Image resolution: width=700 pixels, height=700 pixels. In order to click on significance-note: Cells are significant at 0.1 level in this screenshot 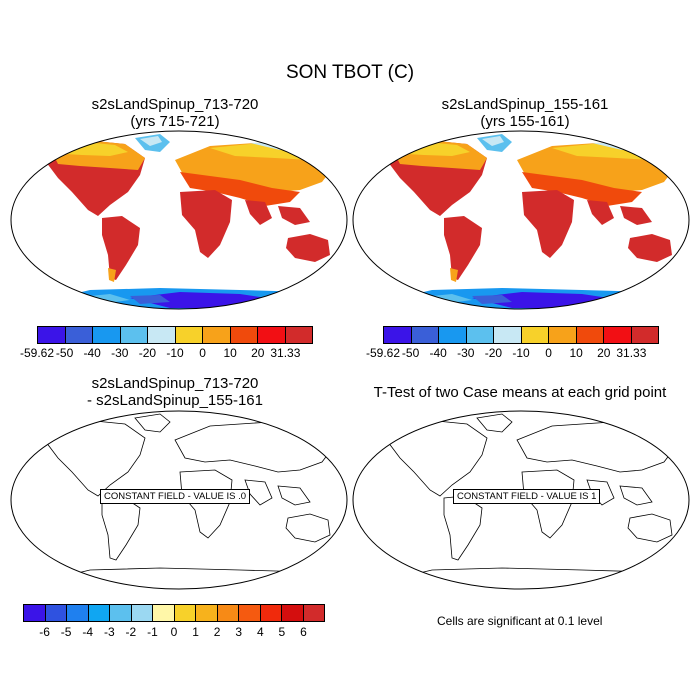, I will do `click(520, 621)`.